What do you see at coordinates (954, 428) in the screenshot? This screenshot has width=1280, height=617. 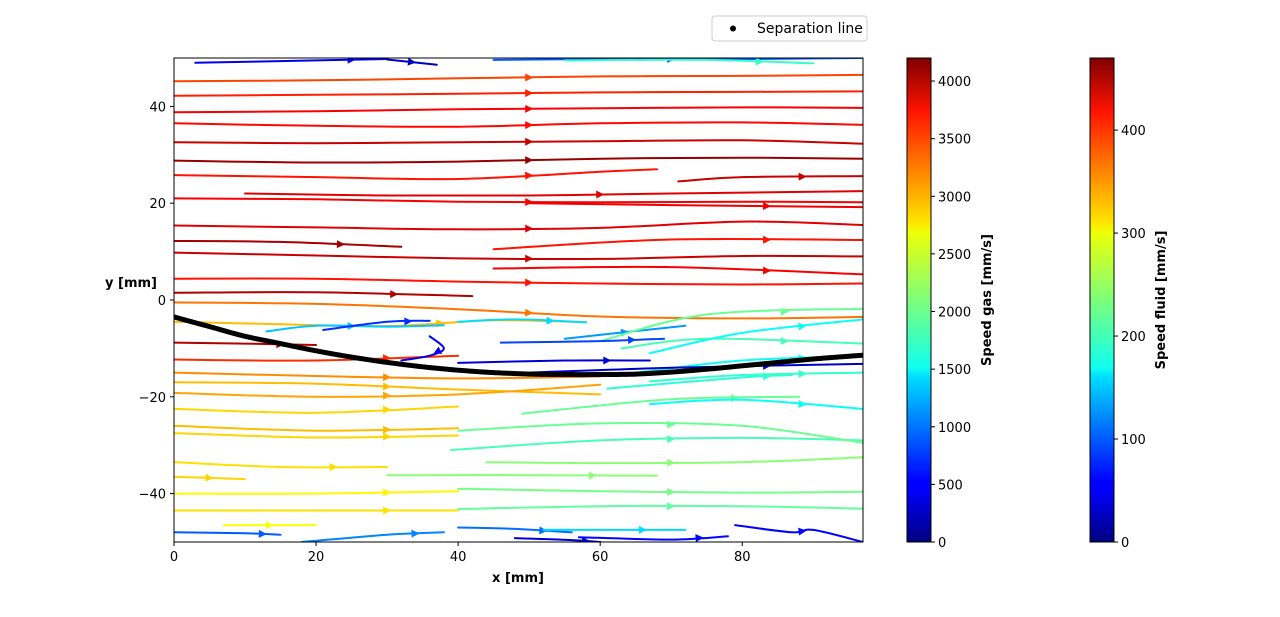 I see `colorbar-tick-label: 1000` at bounding box center [954, 428].